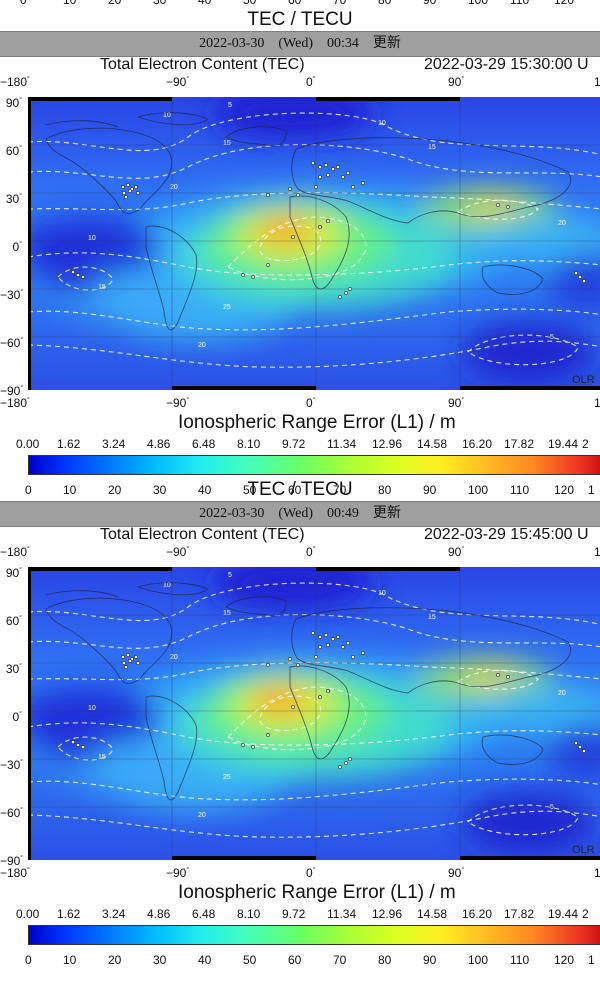  Describe the element at coordinates (15, 82) in the screenshot. I see `lon-tick-top: −180°` at that location.